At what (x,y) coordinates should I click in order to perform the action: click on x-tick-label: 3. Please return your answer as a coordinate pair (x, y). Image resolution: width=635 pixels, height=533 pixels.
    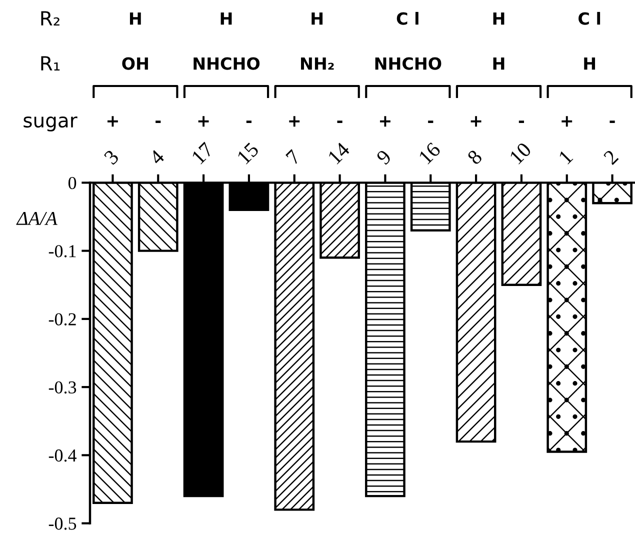
    Looking at the image, I should click on (112, 157).